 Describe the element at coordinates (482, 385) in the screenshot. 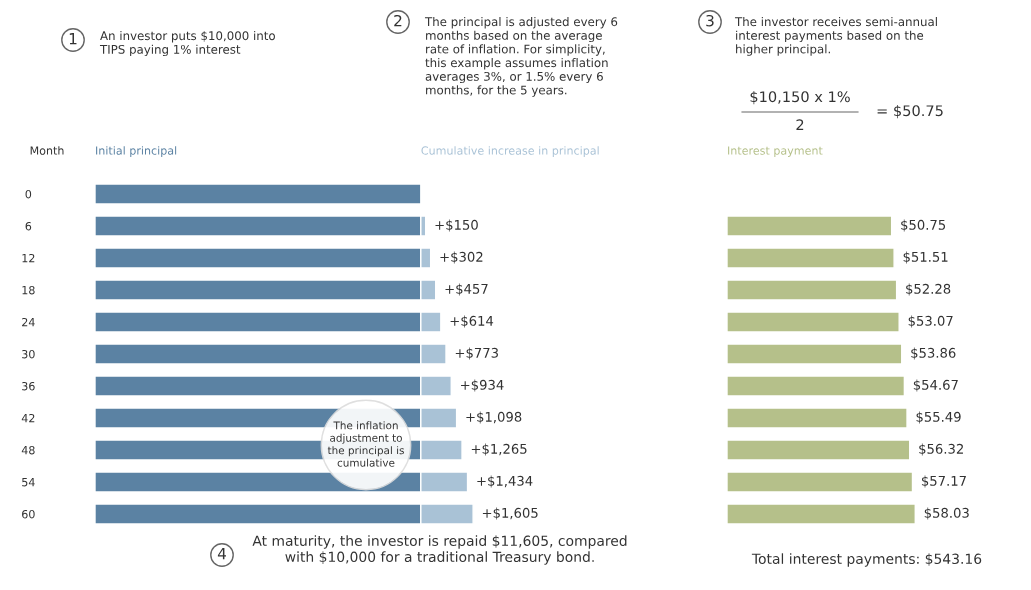

I see `data-label: +$934` at that location.